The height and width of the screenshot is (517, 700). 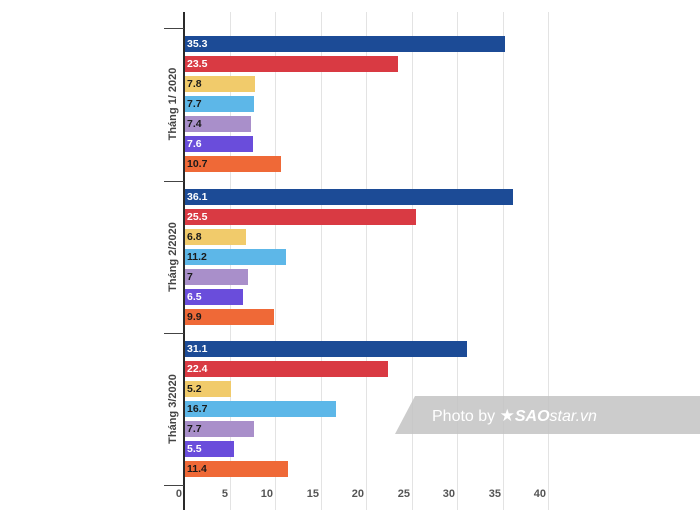 What do you see at coordinates (532, 416) in the screenshot?
I see `watermark-brand: SAO` at bounding box center [532, 416].